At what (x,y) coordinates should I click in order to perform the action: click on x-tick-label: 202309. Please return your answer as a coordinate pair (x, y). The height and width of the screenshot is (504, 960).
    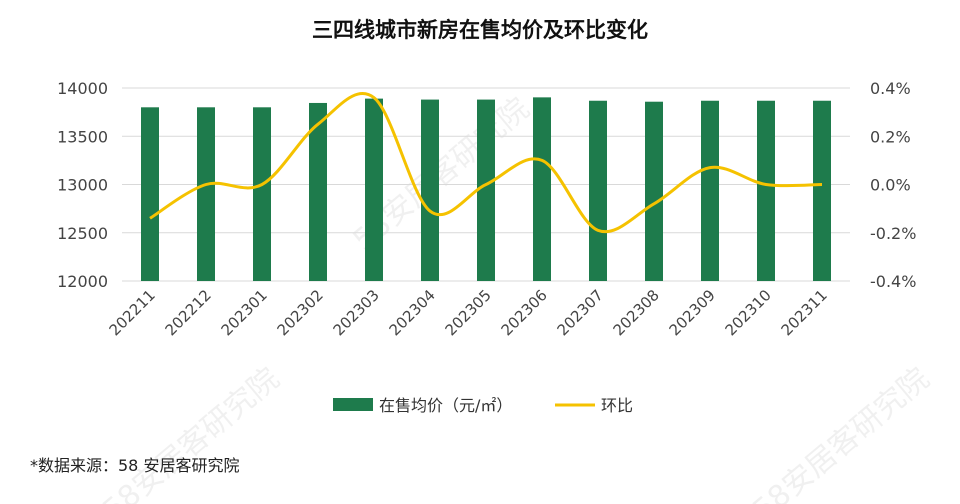
    Looking at the image, I should click on (692, 312).